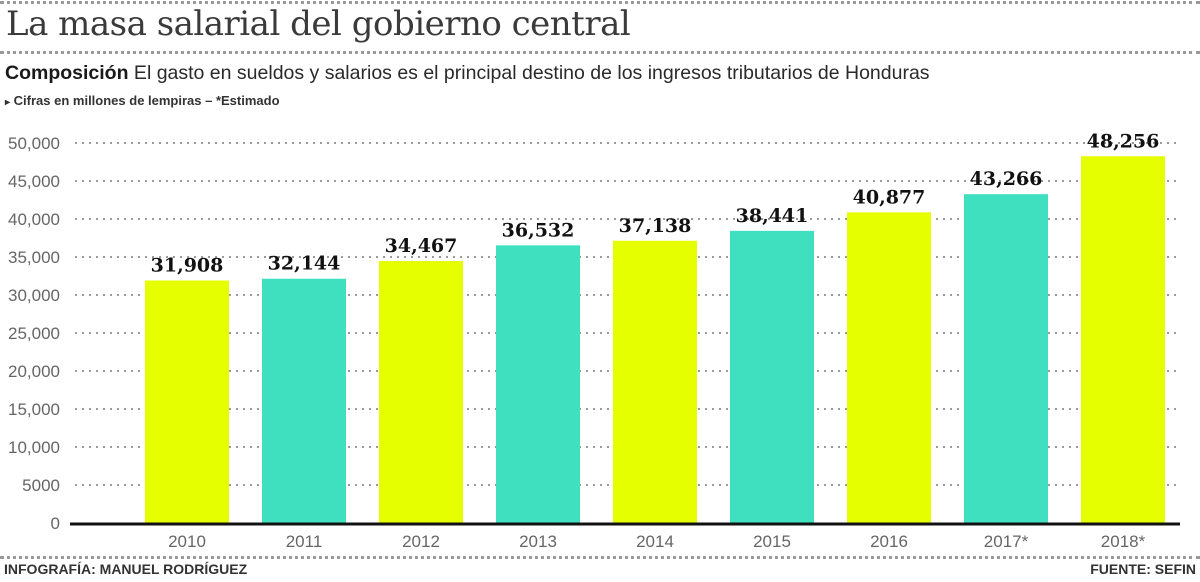 Image resolution: width=1200 pixels, height=582 pixels. I want to click on x-axis-ticks: 2010 2011 2012 2013 2014 2015 2016 2017* 2018*, so click(657, 541).